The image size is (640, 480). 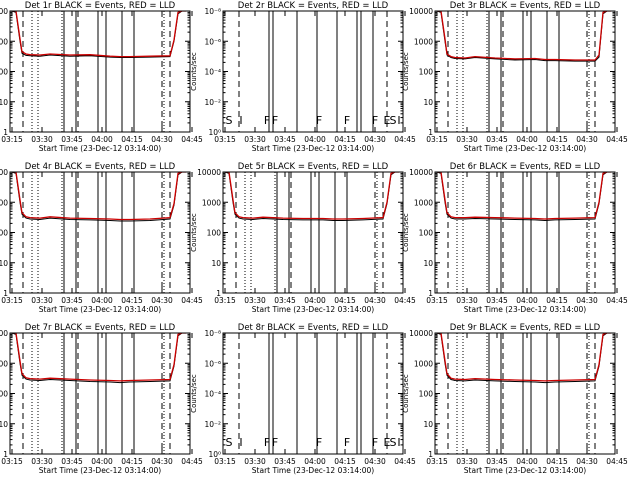 I want to click on y-tick-label: 10⁰, so click(x=214, y=132).